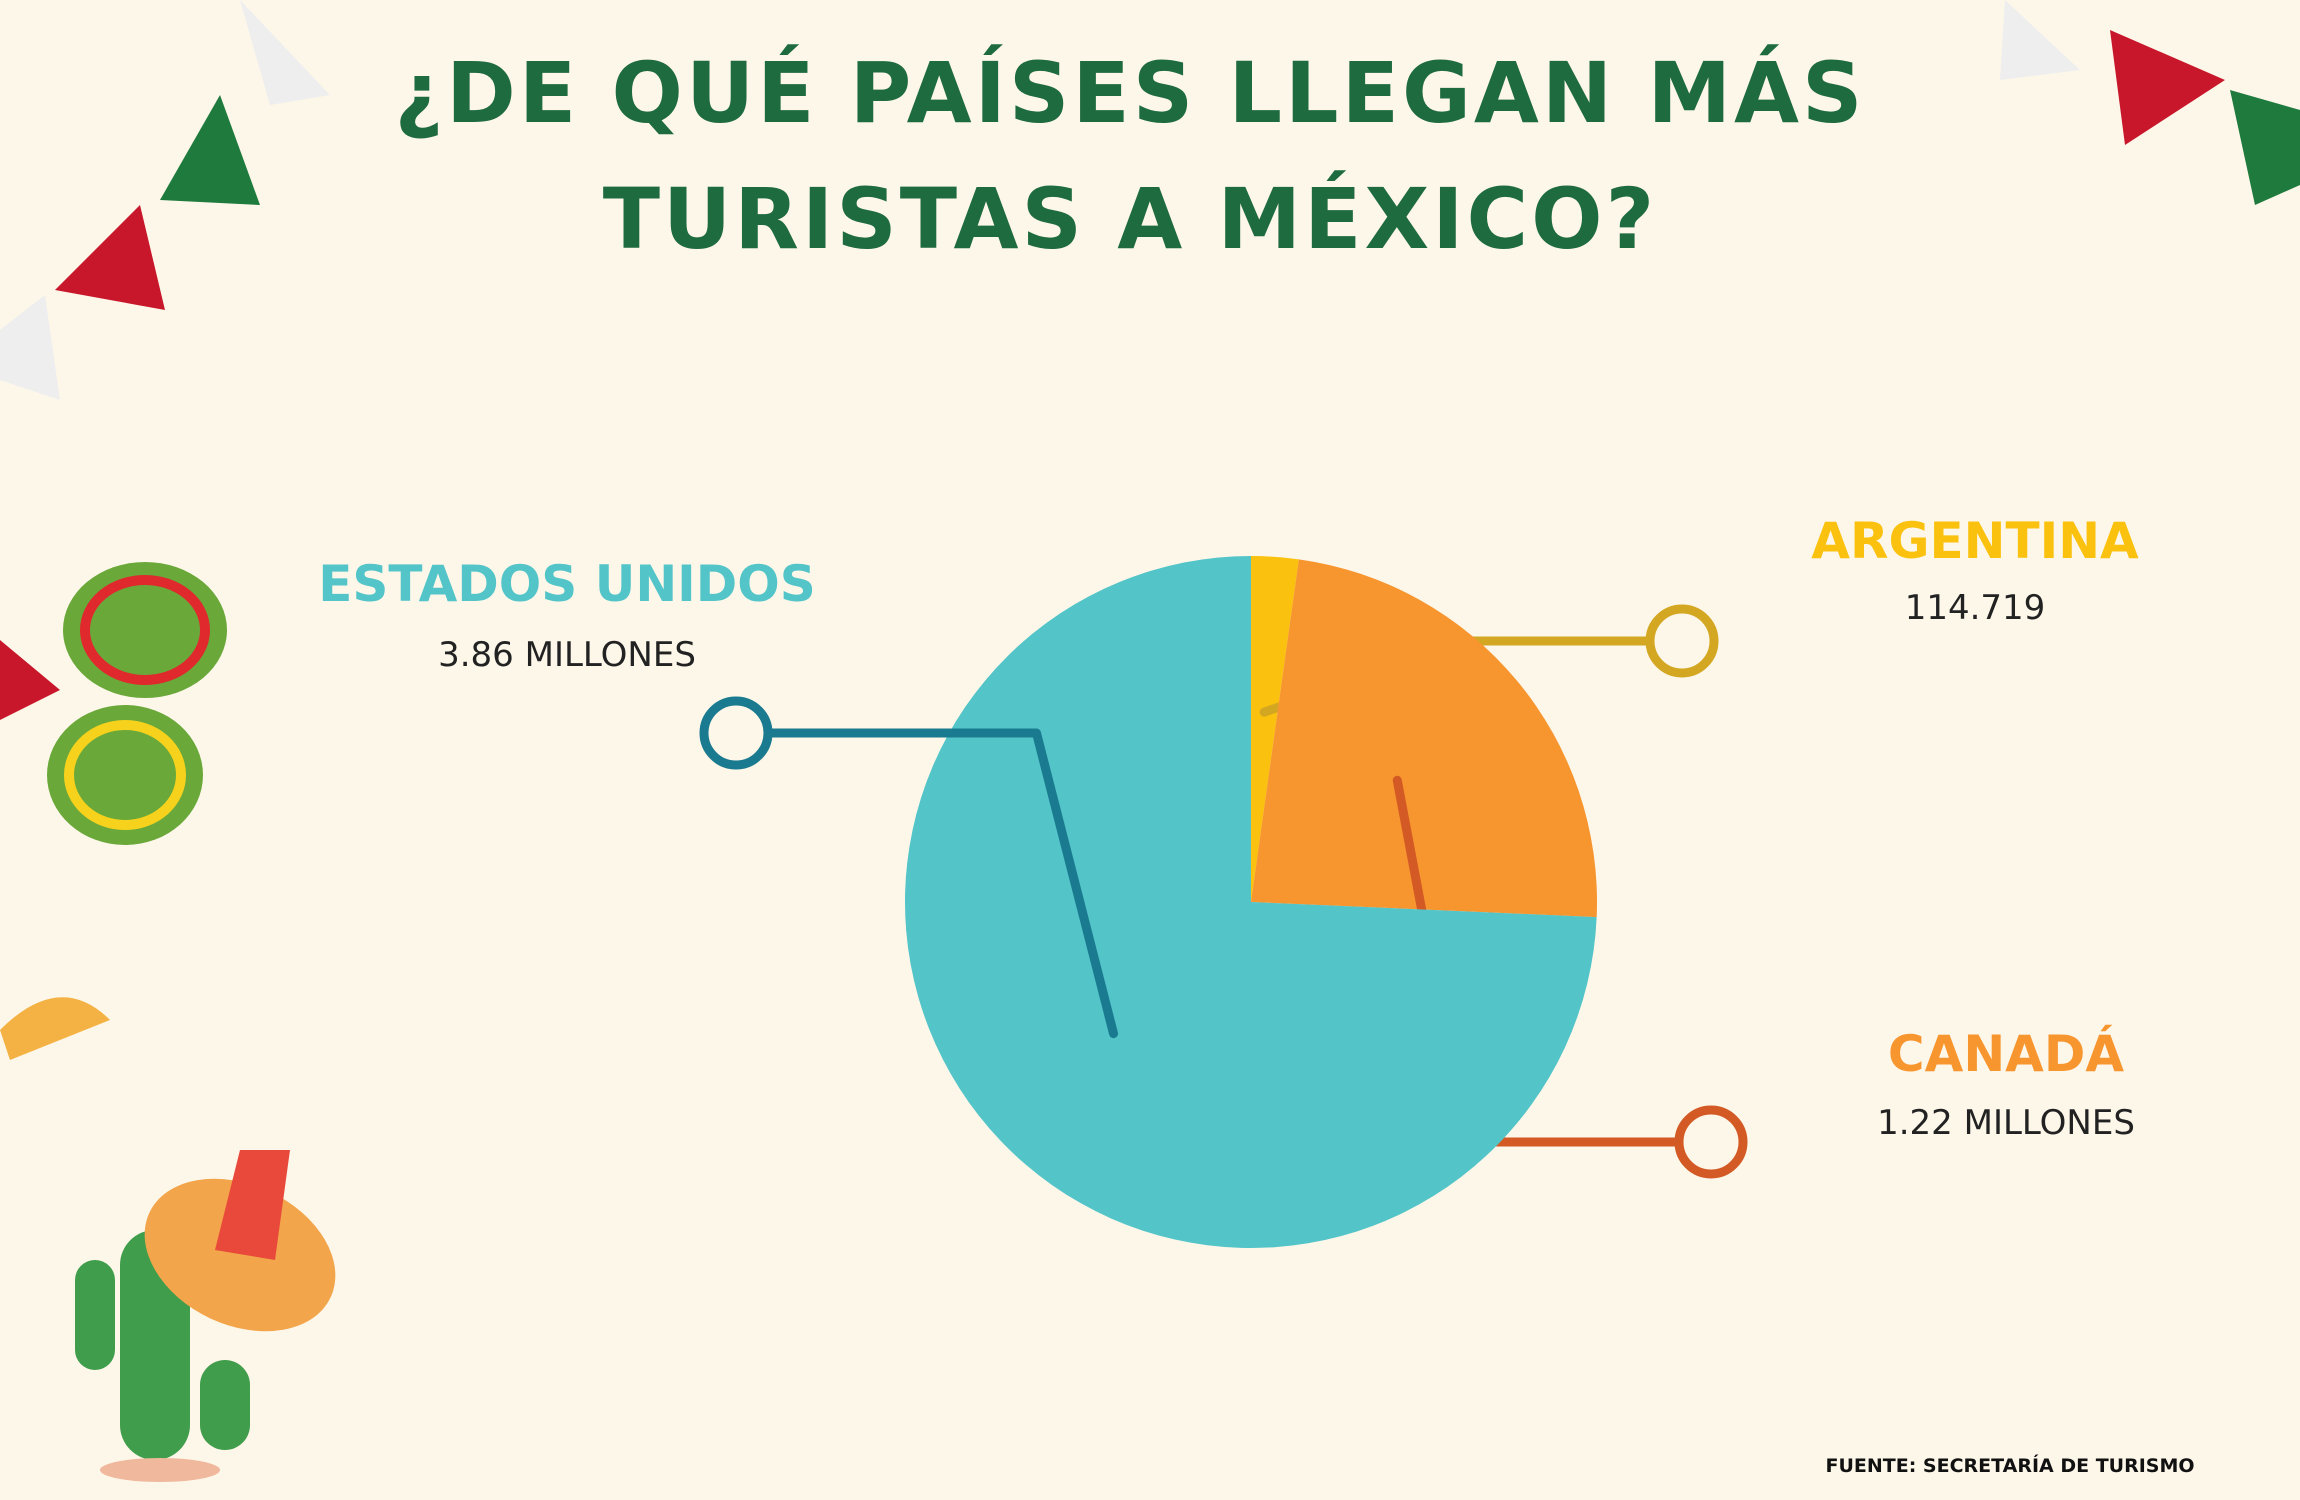  I want to click on bunting-left, so click(165, 200).